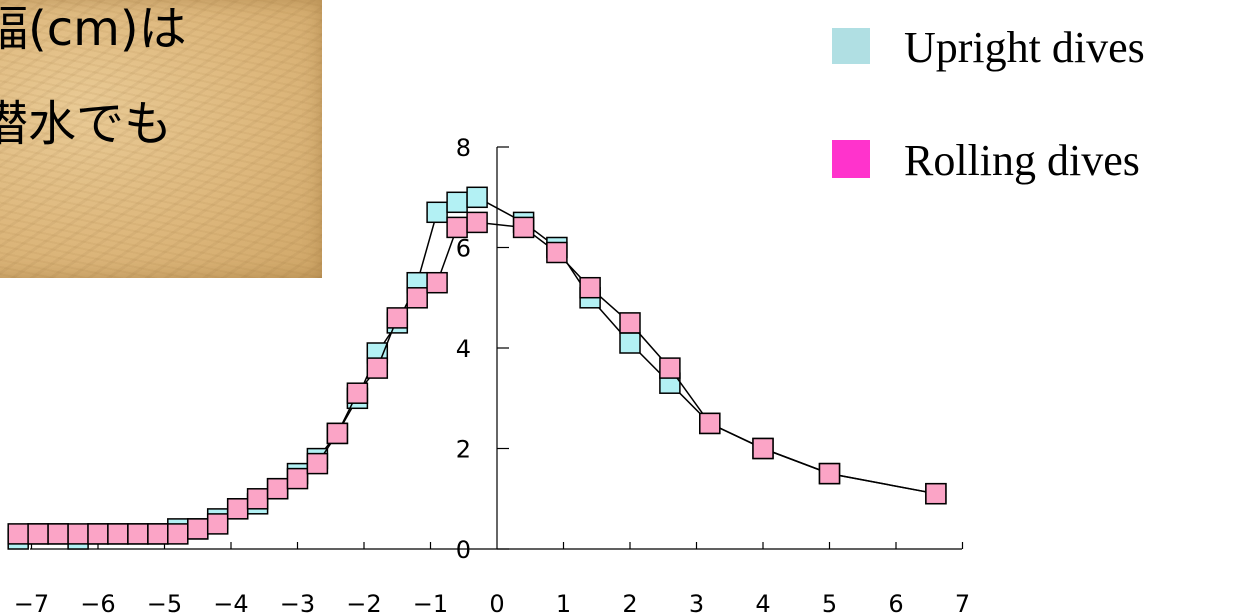 This screenshot has height=616, width=1237. I want to click on y-tick-label: 4, so click(463, 349).